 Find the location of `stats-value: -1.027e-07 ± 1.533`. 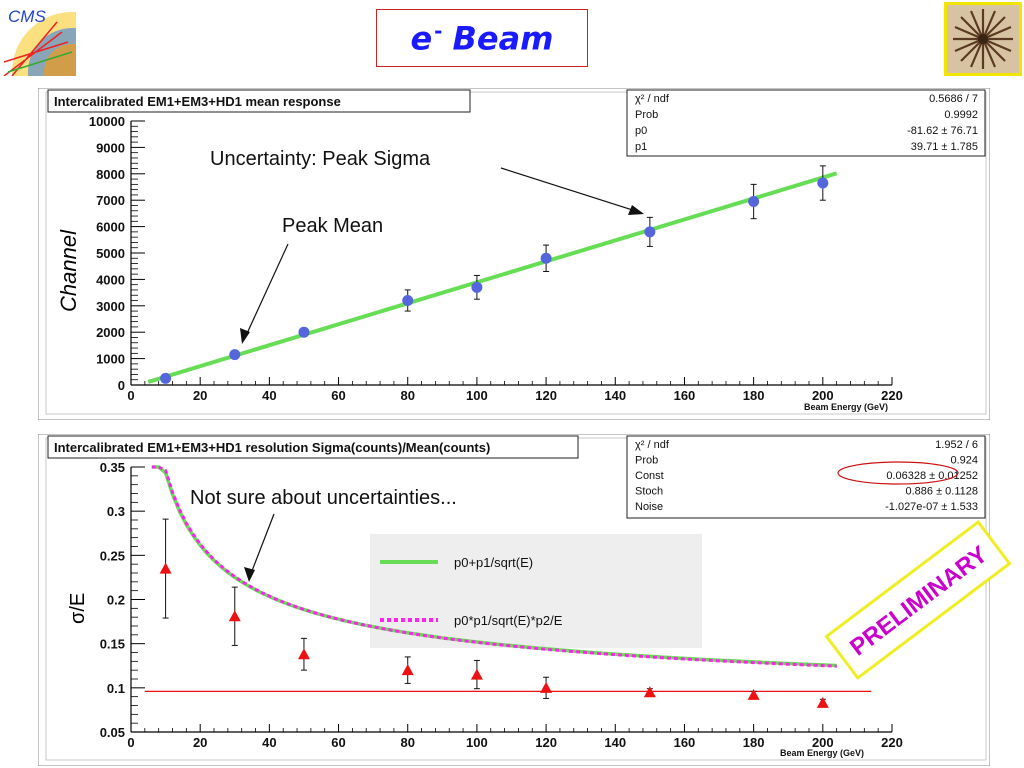

stats-value: -1.027e-07 ± 1.533 is located at coordinates (931, 507).